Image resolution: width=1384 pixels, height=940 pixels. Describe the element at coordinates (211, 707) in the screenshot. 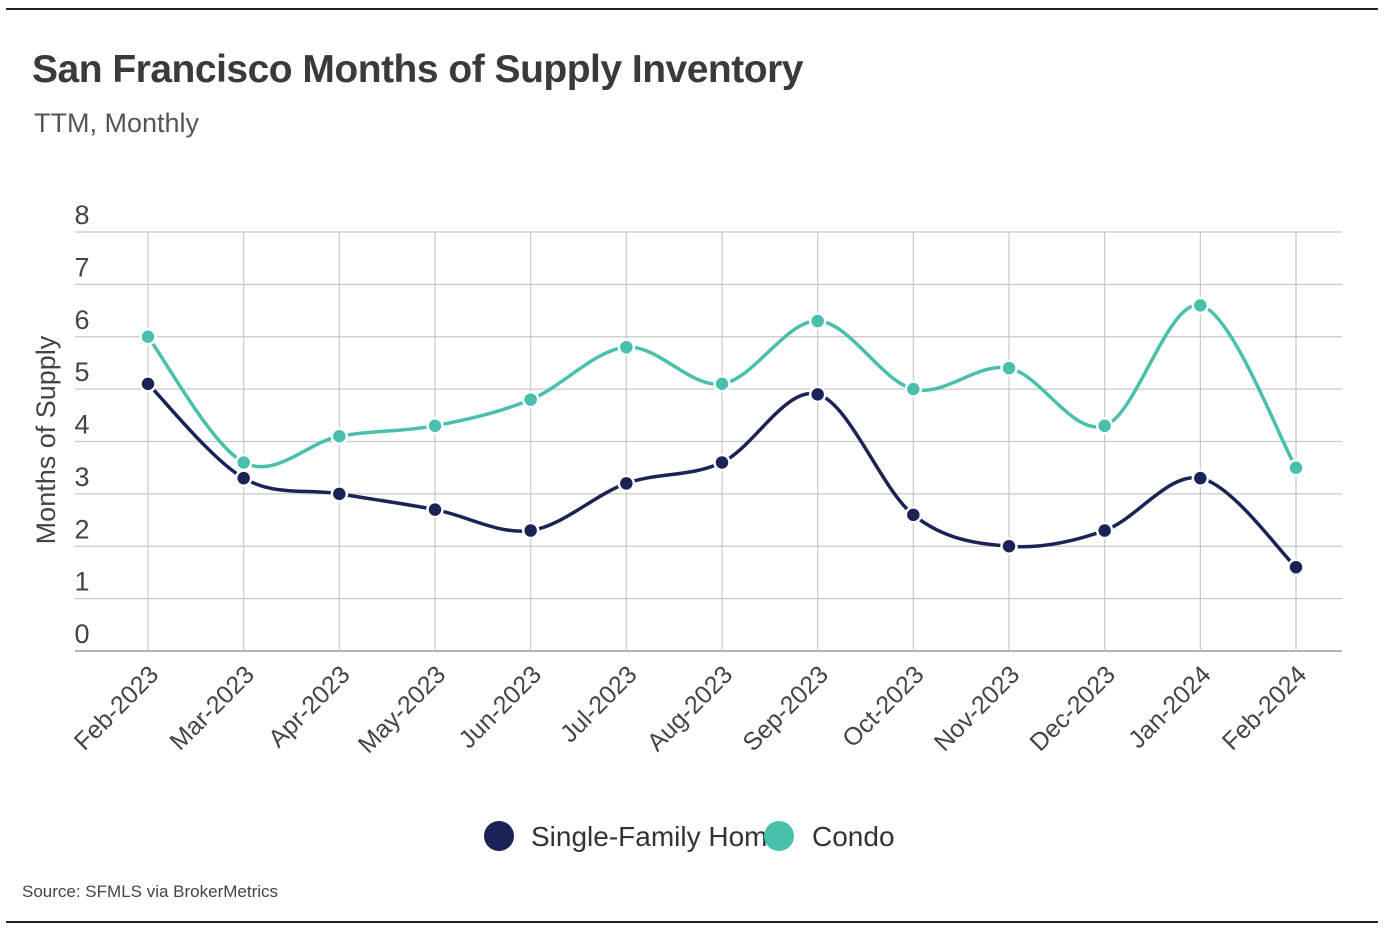

I see `x-tick-label: Mar-2023` at that location.